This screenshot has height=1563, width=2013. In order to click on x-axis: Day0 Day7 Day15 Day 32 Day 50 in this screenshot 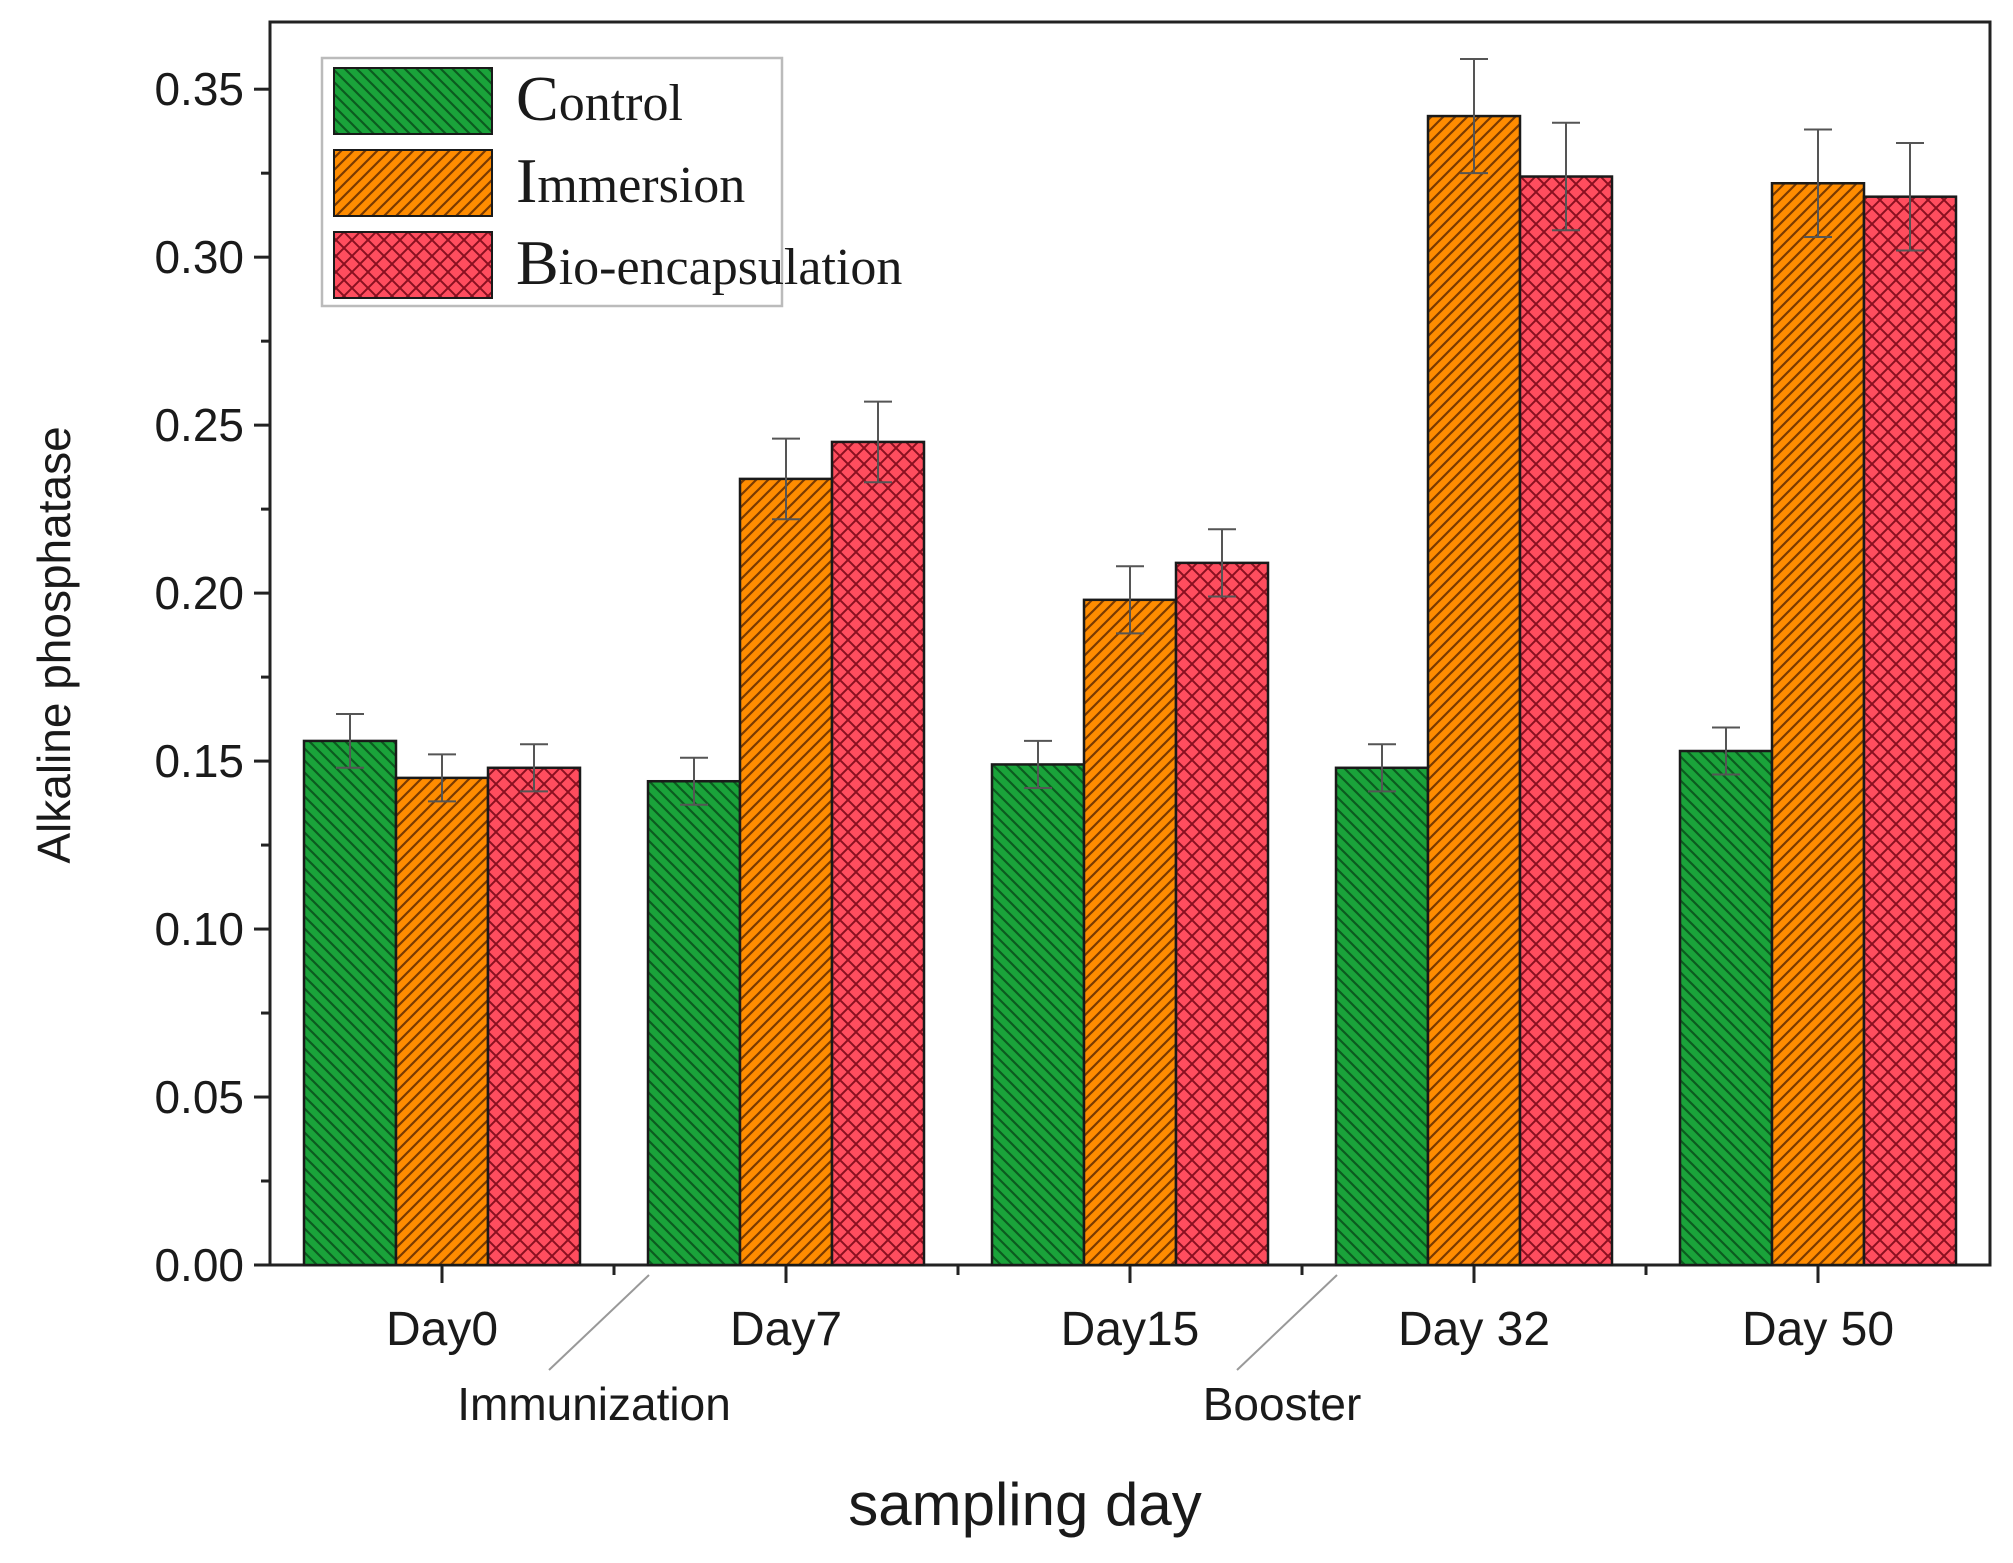, I will do `click(1140, 1310)`.